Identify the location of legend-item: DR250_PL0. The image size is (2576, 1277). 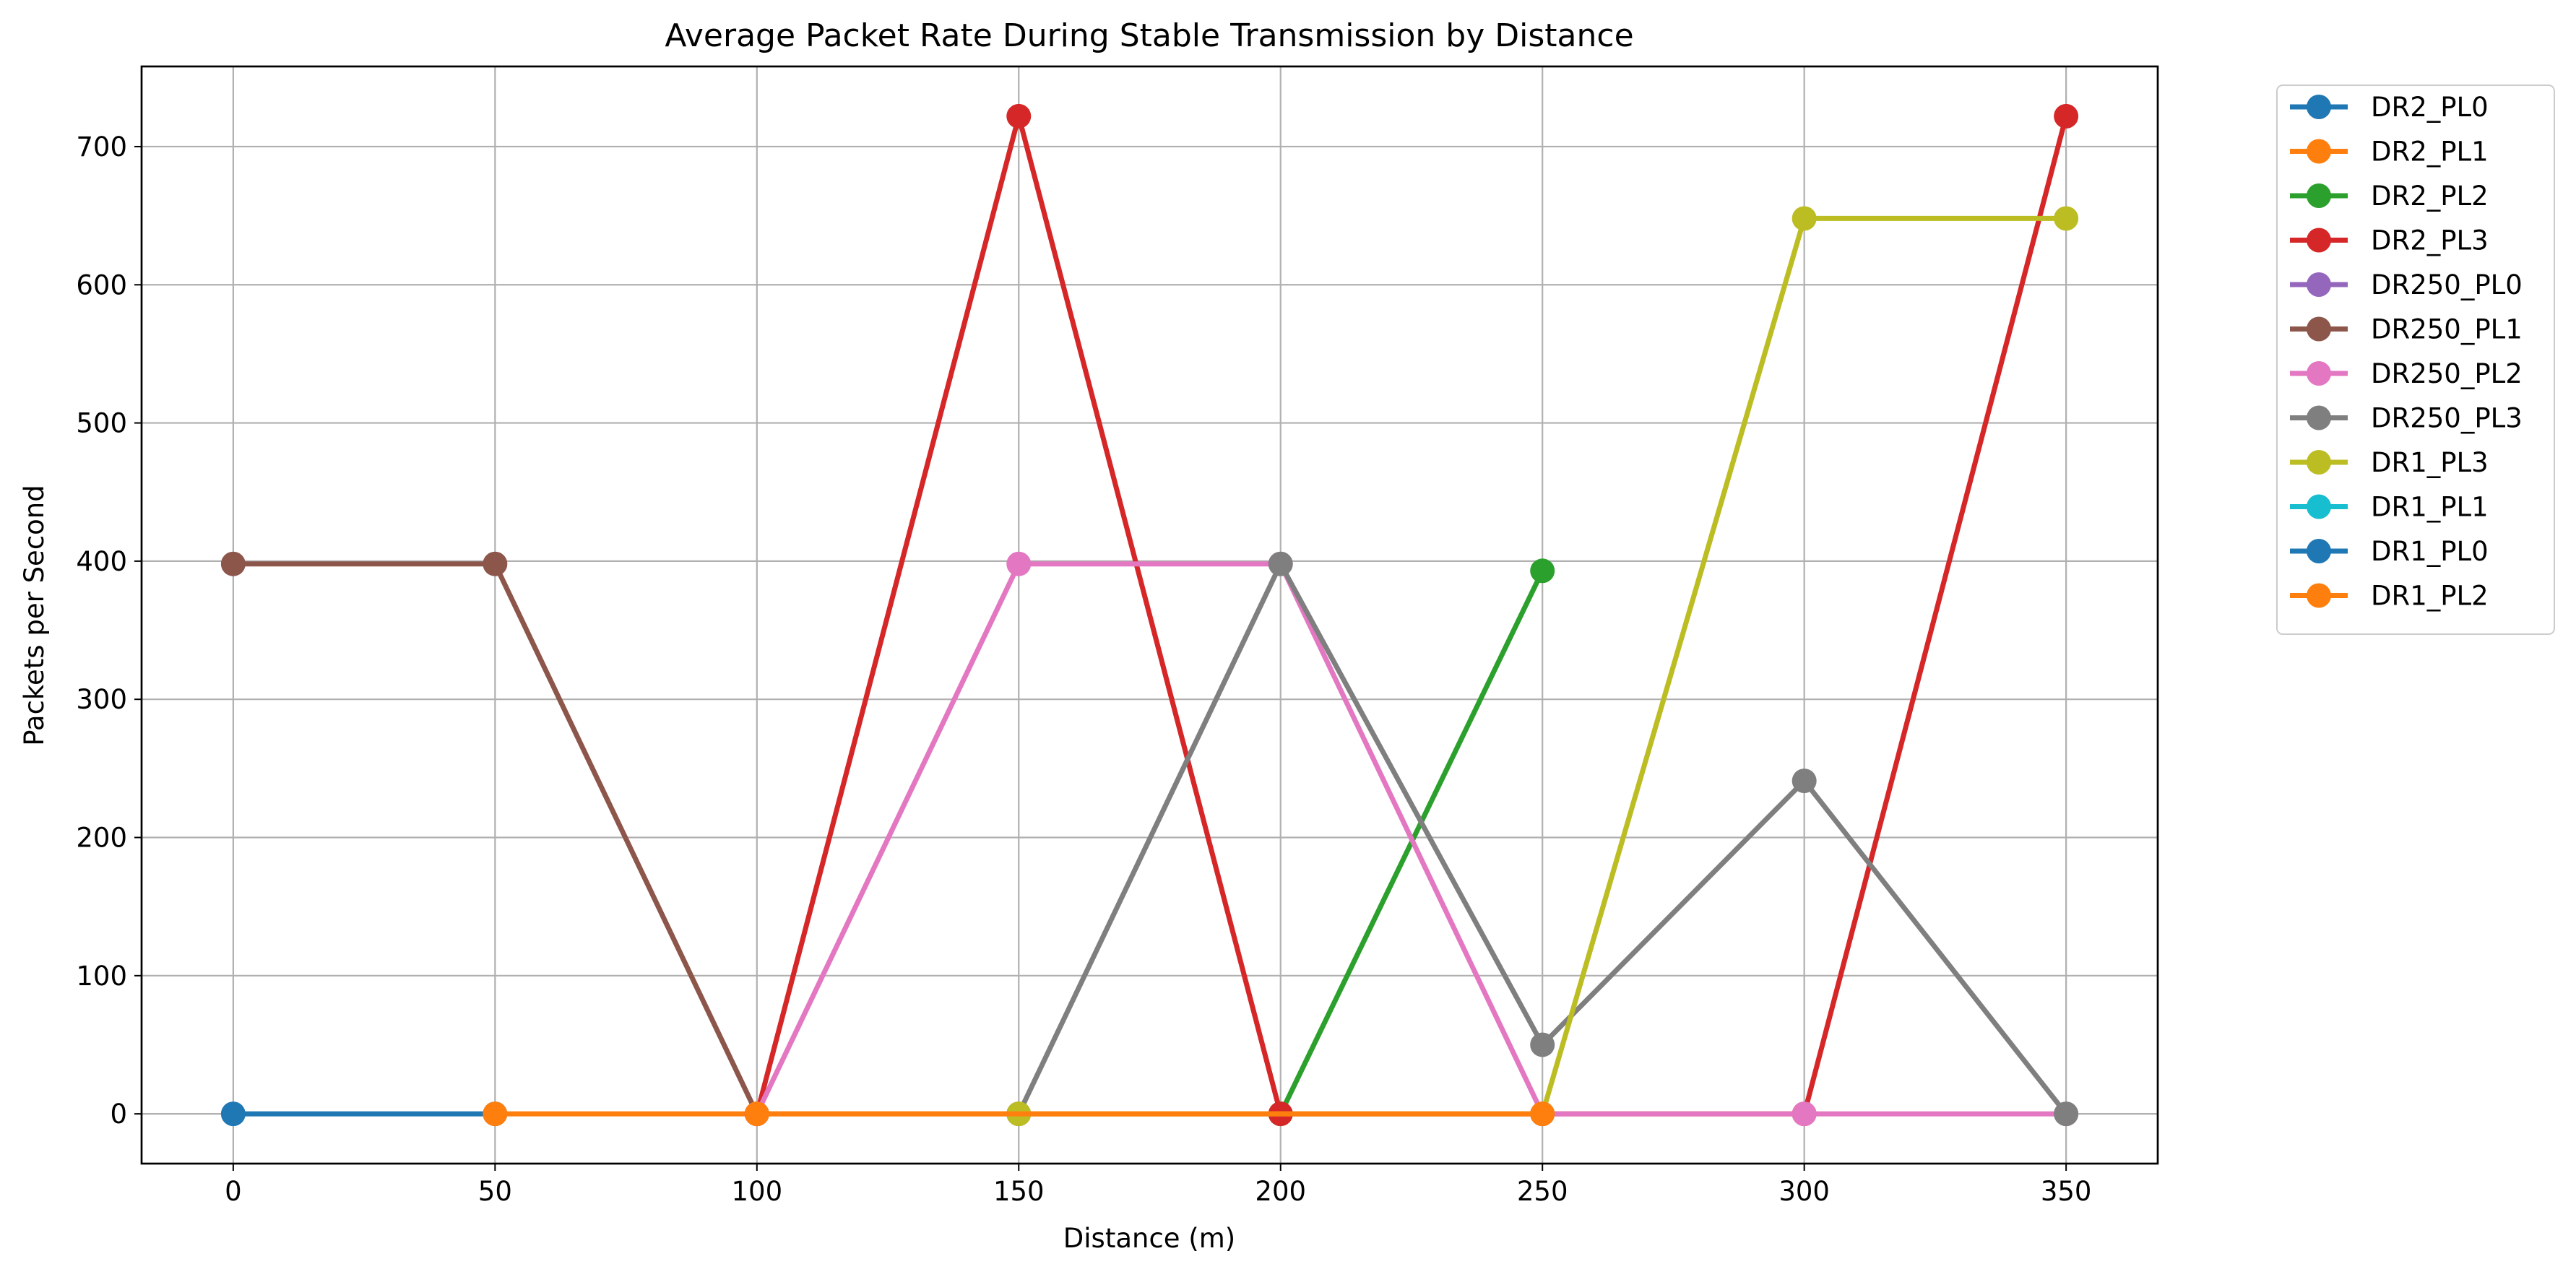
(2406, 284).